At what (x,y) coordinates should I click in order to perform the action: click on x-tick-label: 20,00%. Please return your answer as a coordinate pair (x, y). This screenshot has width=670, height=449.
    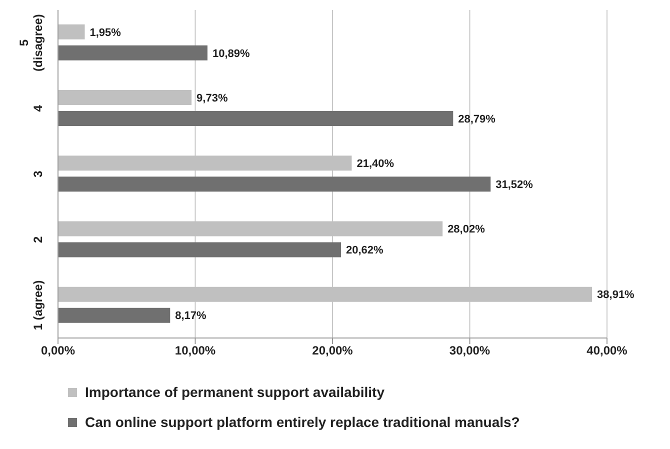
    Looking at the image, I should click on (333, 351).